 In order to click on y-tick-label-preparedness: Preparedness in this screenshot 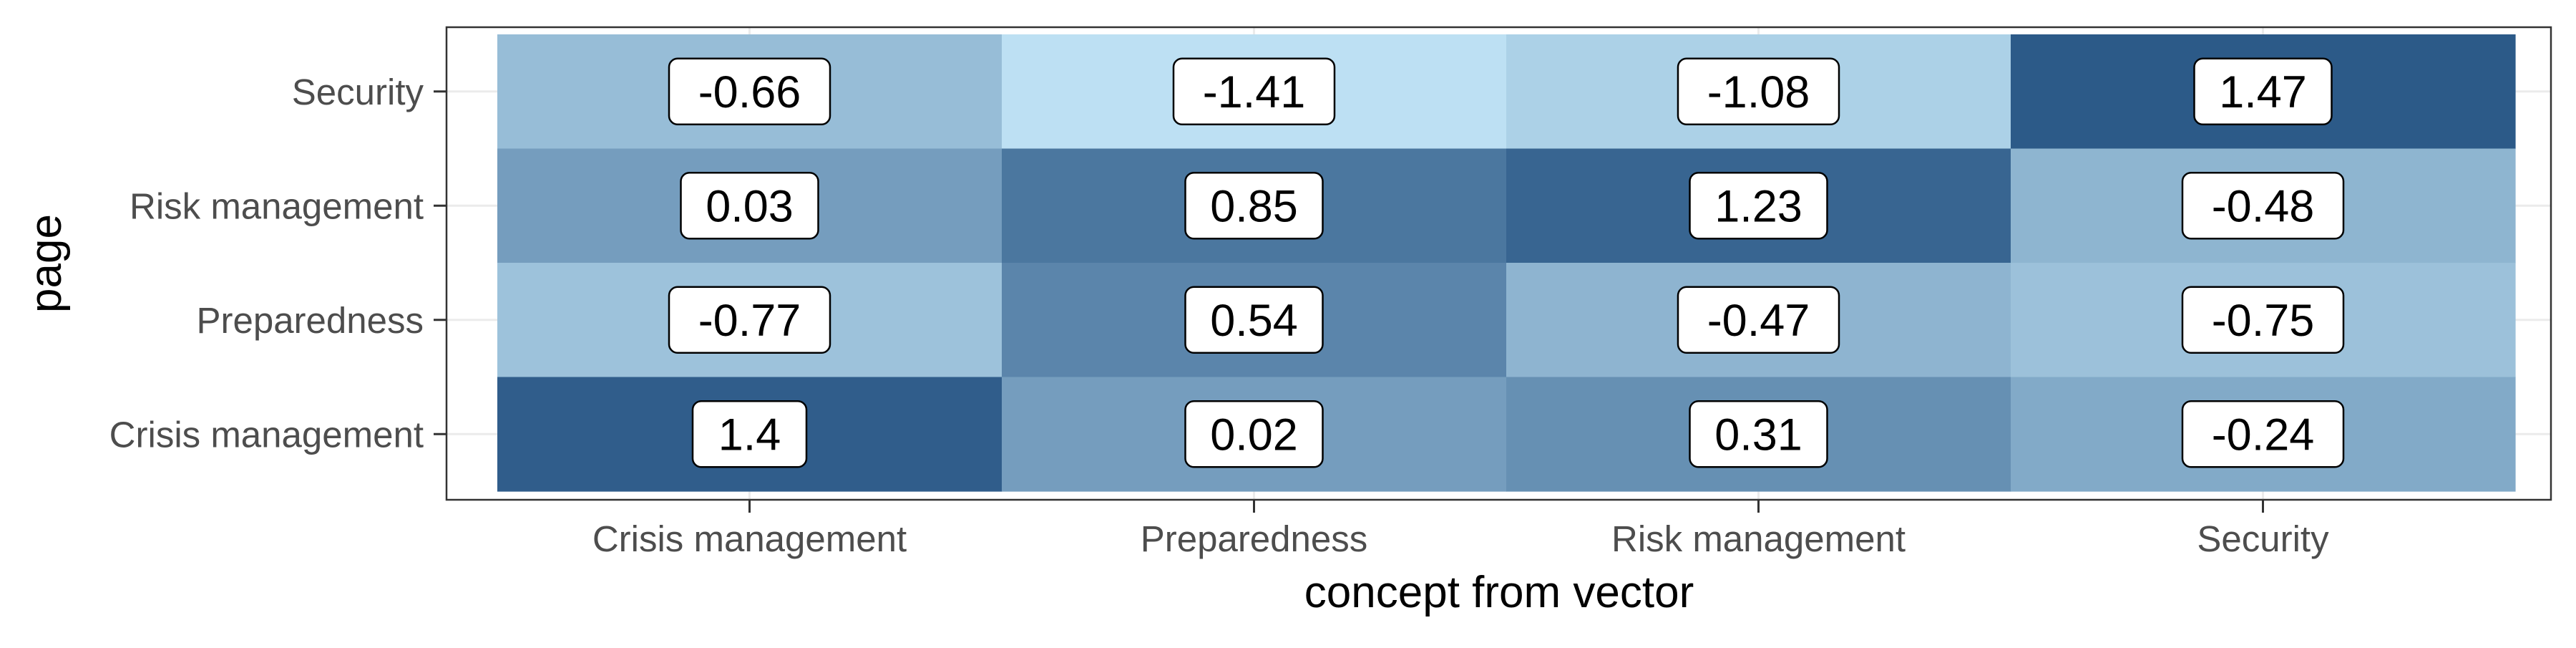, I will do `click(310, 321)`.